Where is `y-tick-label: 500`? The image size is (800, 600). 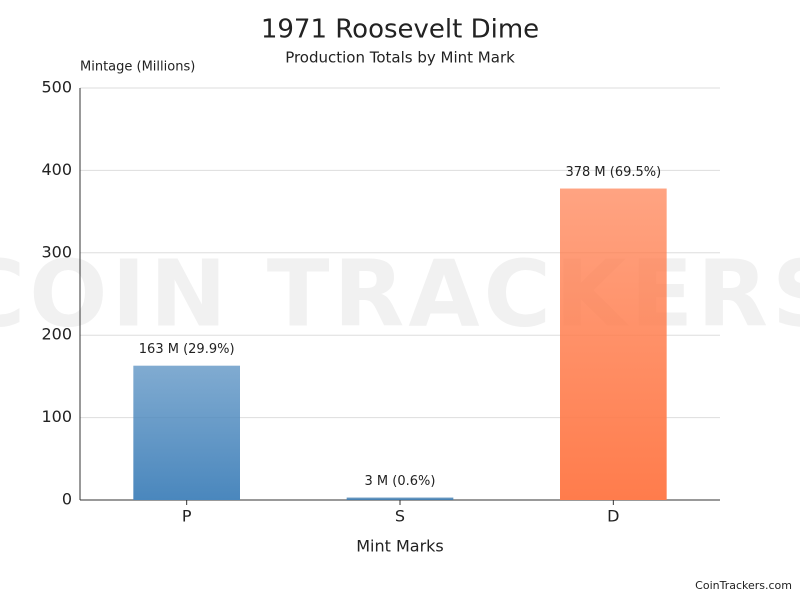
y-tick-label: 500 is located at coordinates (56, 87).